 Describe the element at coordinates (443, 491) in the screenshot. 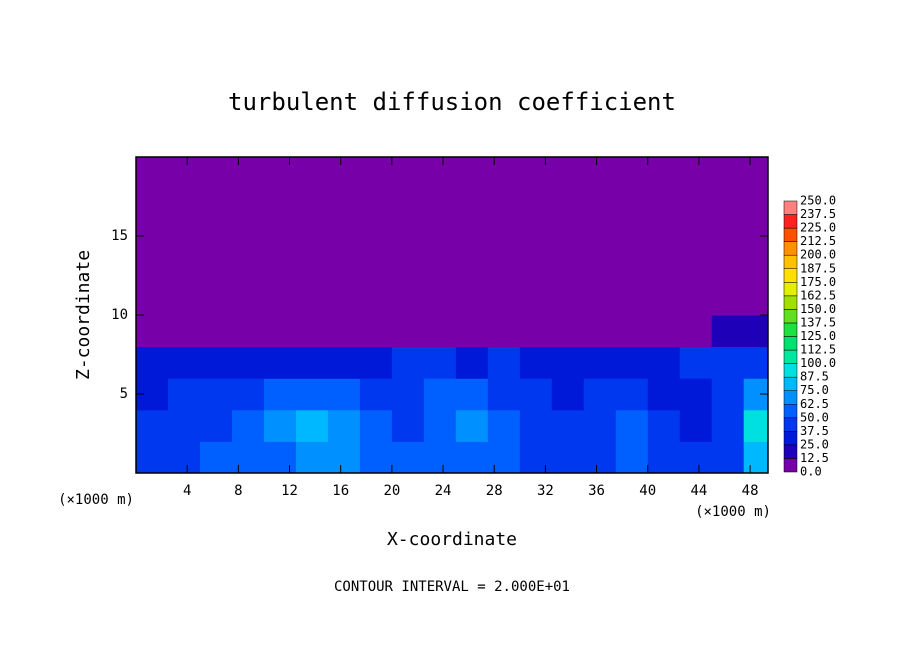

I see `x-tick-label: 24` at that location.